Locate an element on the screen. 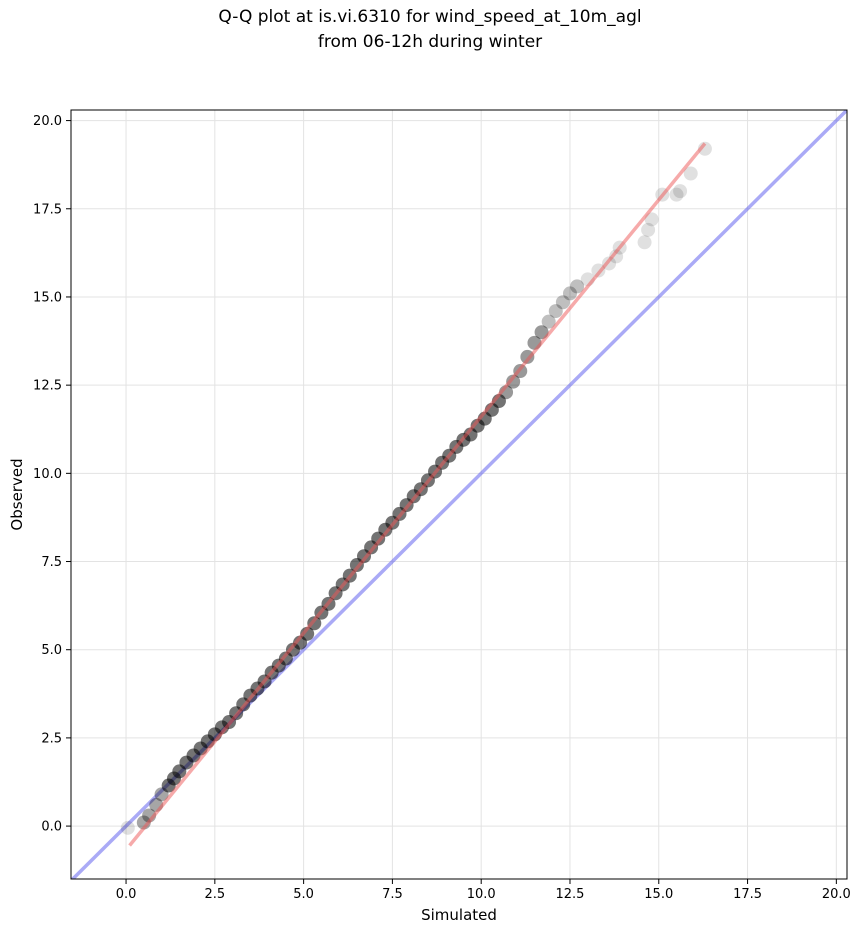 The width and height of the screenshot is (860, 934). y-tick-label: 0.0 is located at coordinates (51, 827).